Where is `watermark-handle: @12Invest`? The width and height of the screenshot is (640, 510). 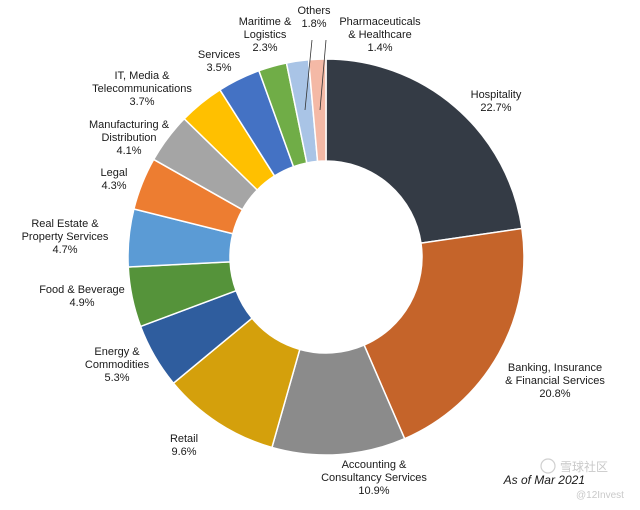 watermark-handle: @12Invest is located at coordinates (600, 495).